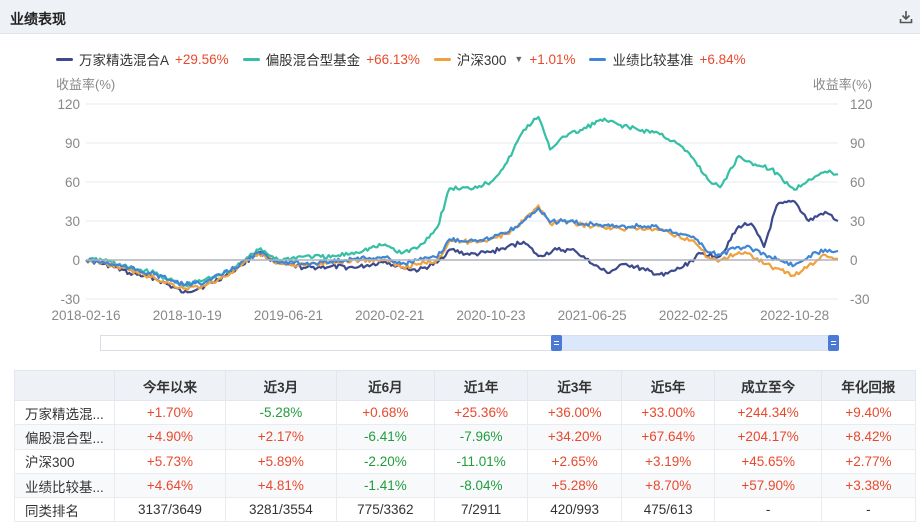  What do you see at coordinates (170, 461) in the screenshot?
I see `table-cell: +5.73%` at bounding box center [170, 461].